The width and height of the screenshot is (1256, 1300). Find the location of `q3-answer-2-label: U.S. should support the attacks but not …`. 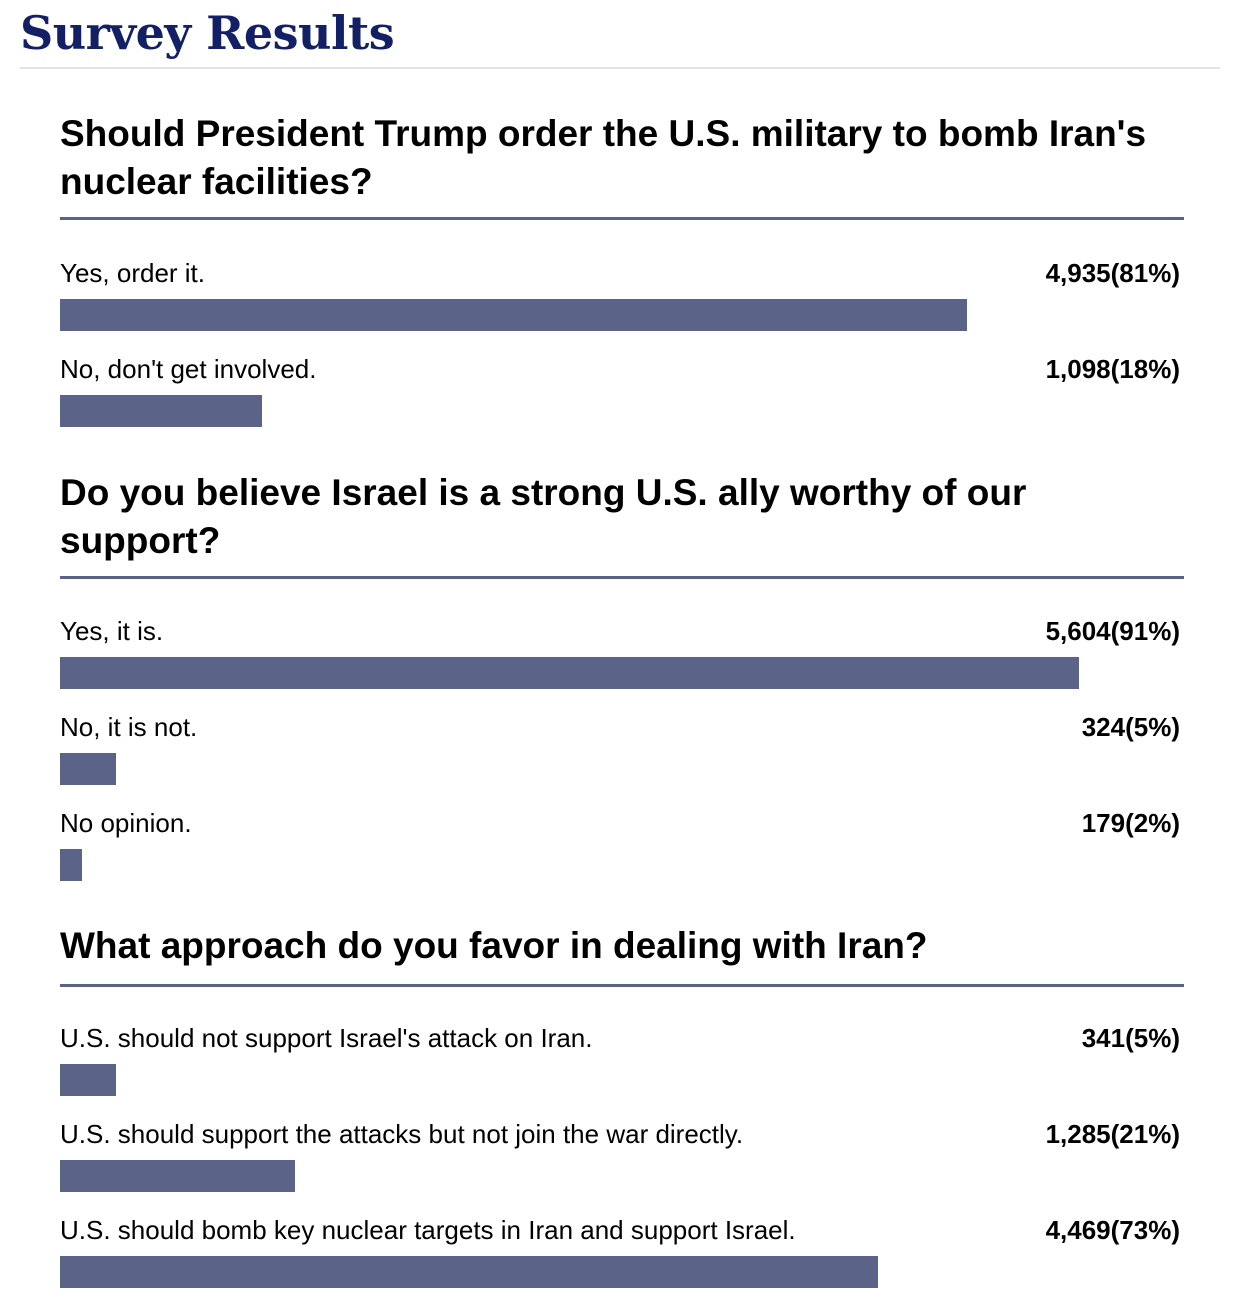

q3-answer-2-label: U.S. should support the attacks but not … is located at coordinates (402, 1134).